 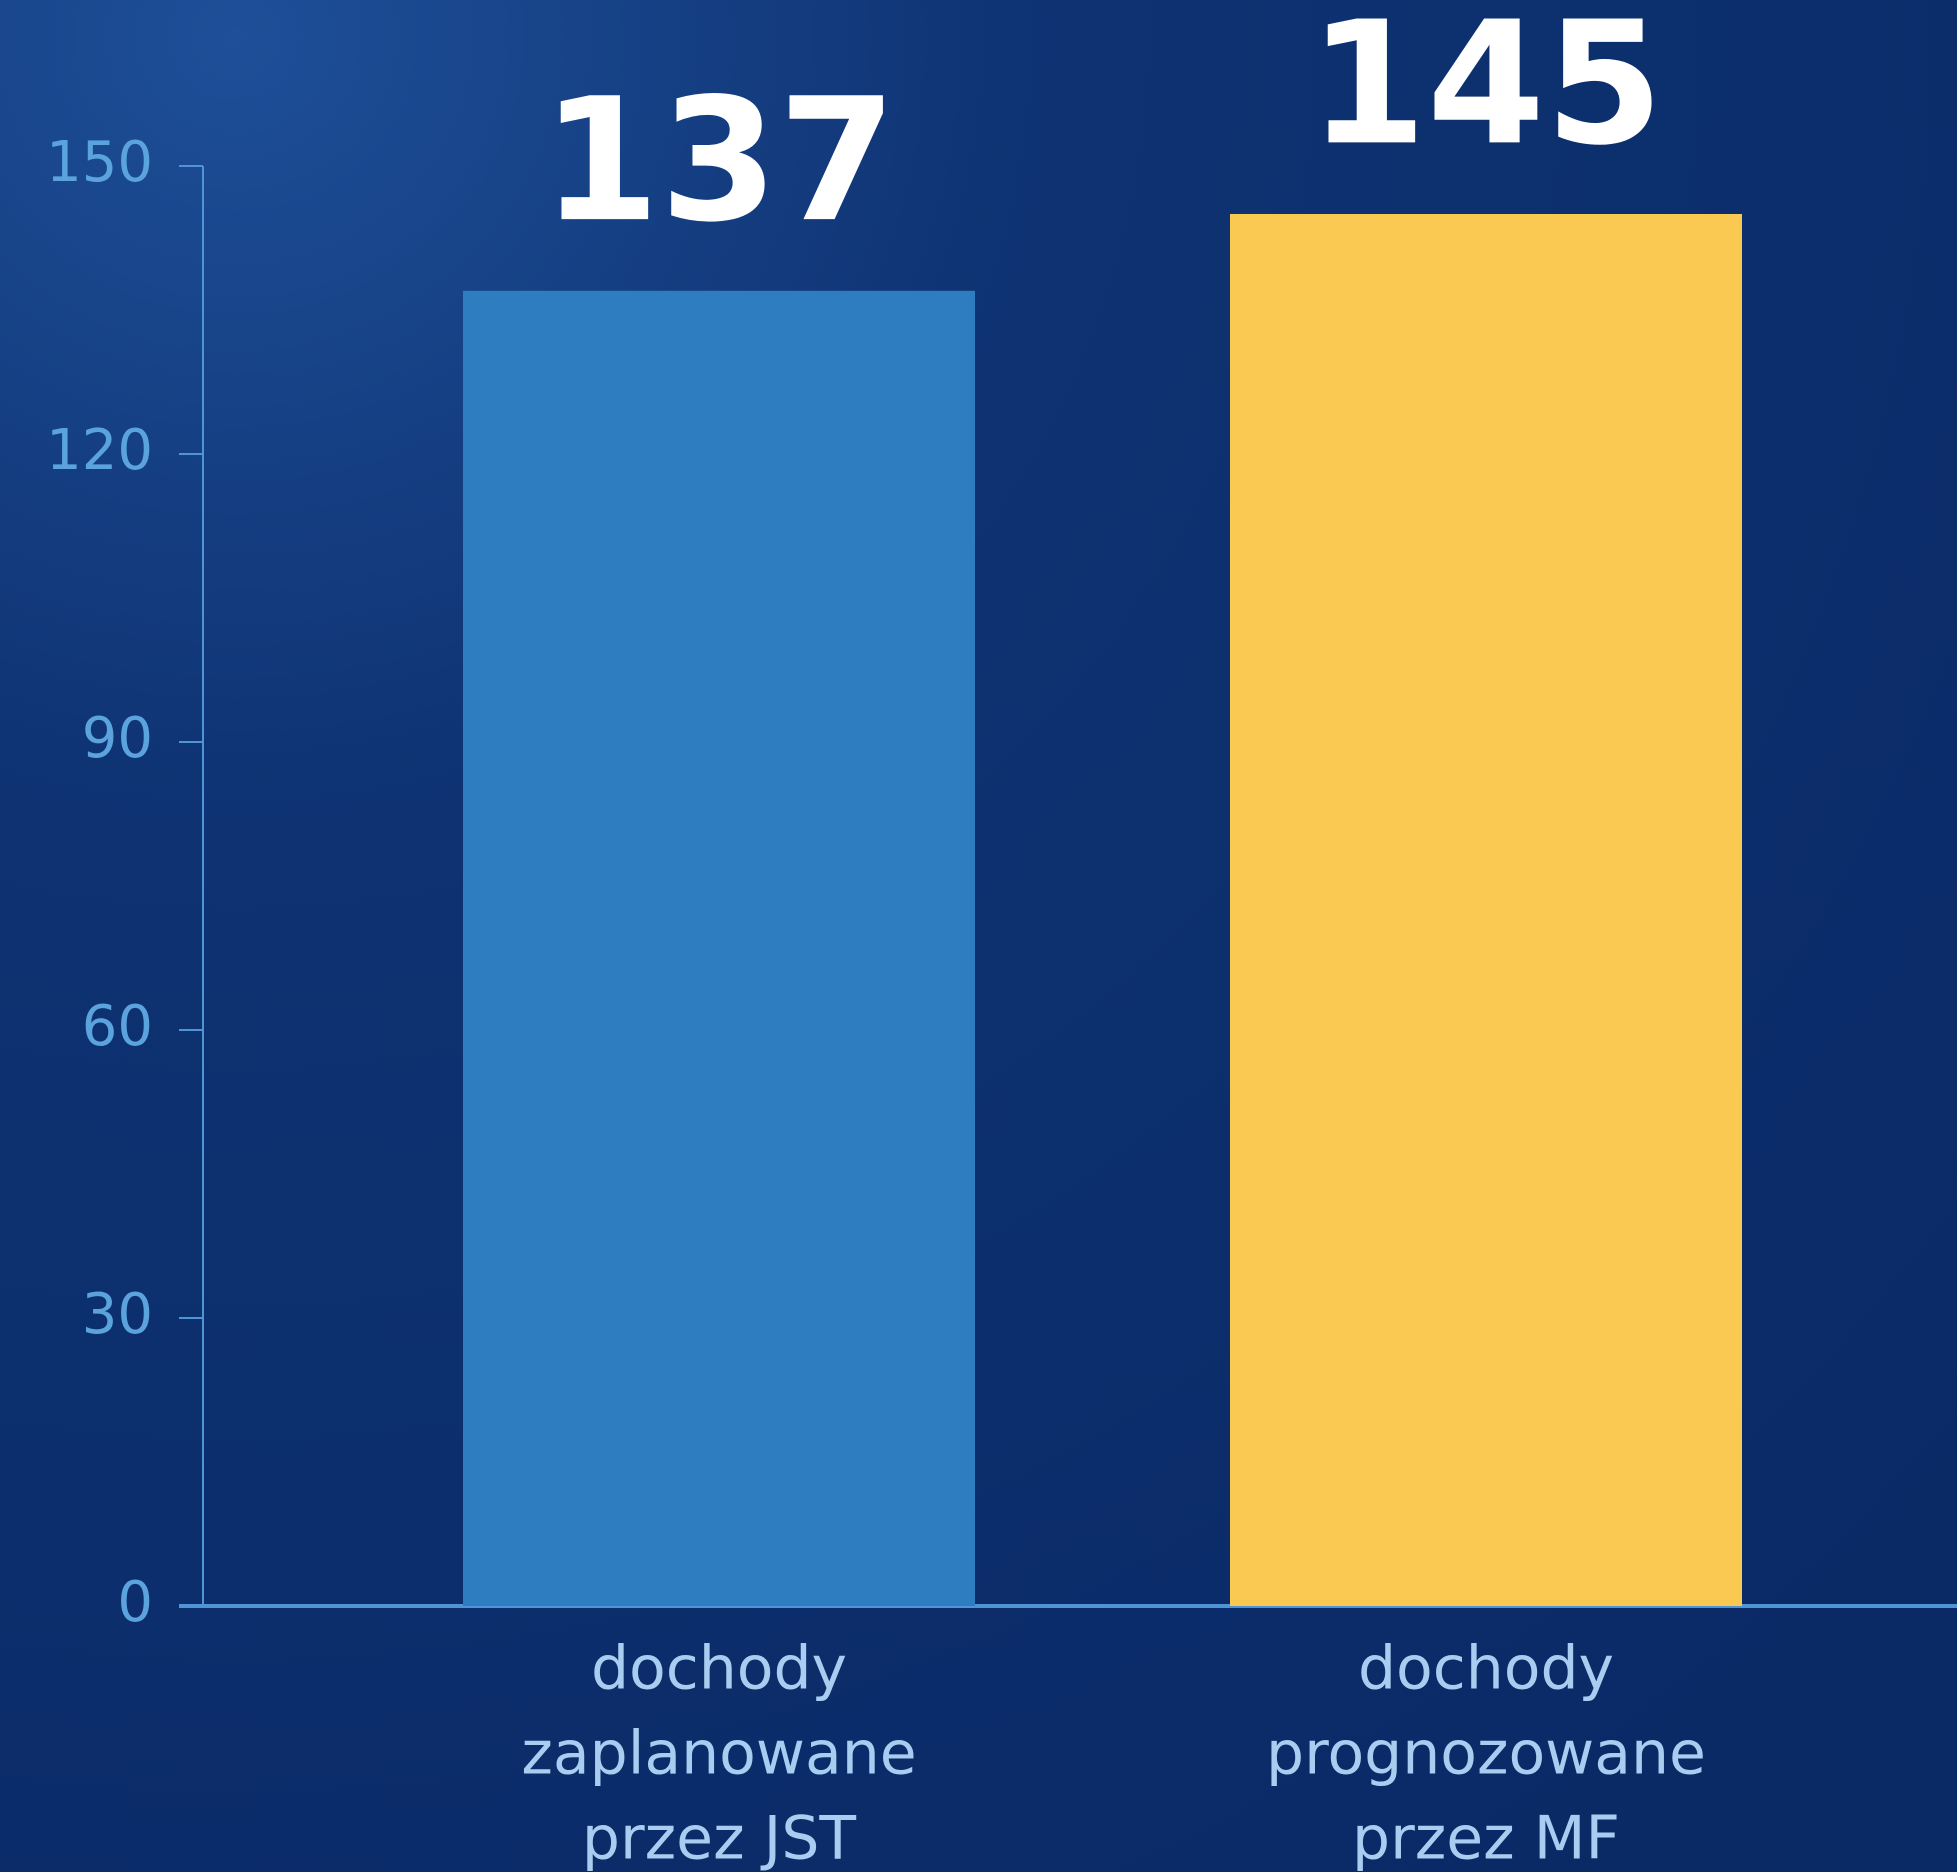 What do you see at coordinates (718, 1754) in the screenshot?
I see `x-tick-label: zaplanowane` at bounding box center [718, 1754].